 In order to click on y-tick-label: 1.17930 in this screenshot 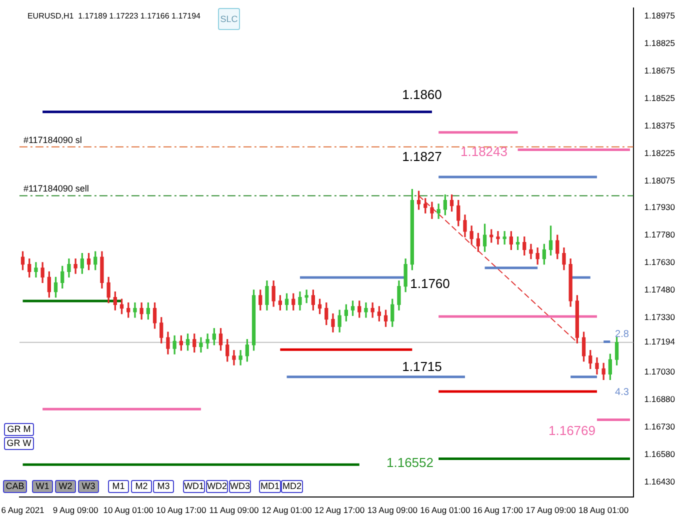, I will do `click(660, 207)`.